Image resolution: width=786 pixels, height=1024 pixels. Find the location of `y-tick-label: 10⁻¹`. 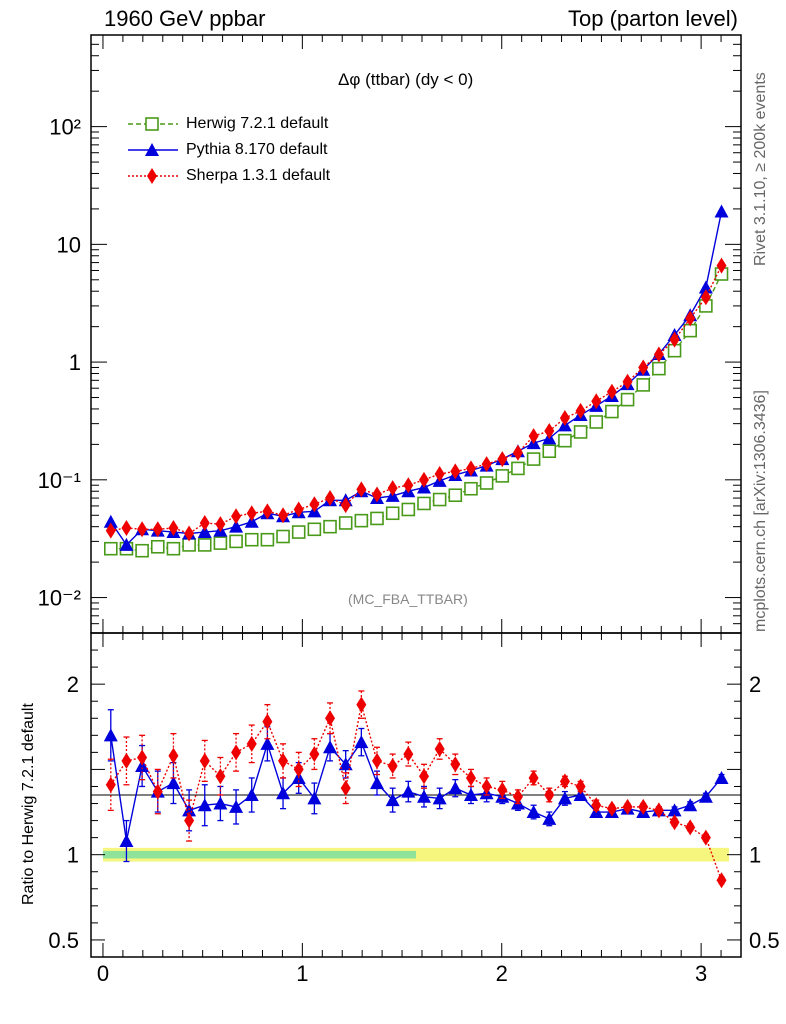

y-tick-label: 10⁻¹ is located at coordinates (59, 480).